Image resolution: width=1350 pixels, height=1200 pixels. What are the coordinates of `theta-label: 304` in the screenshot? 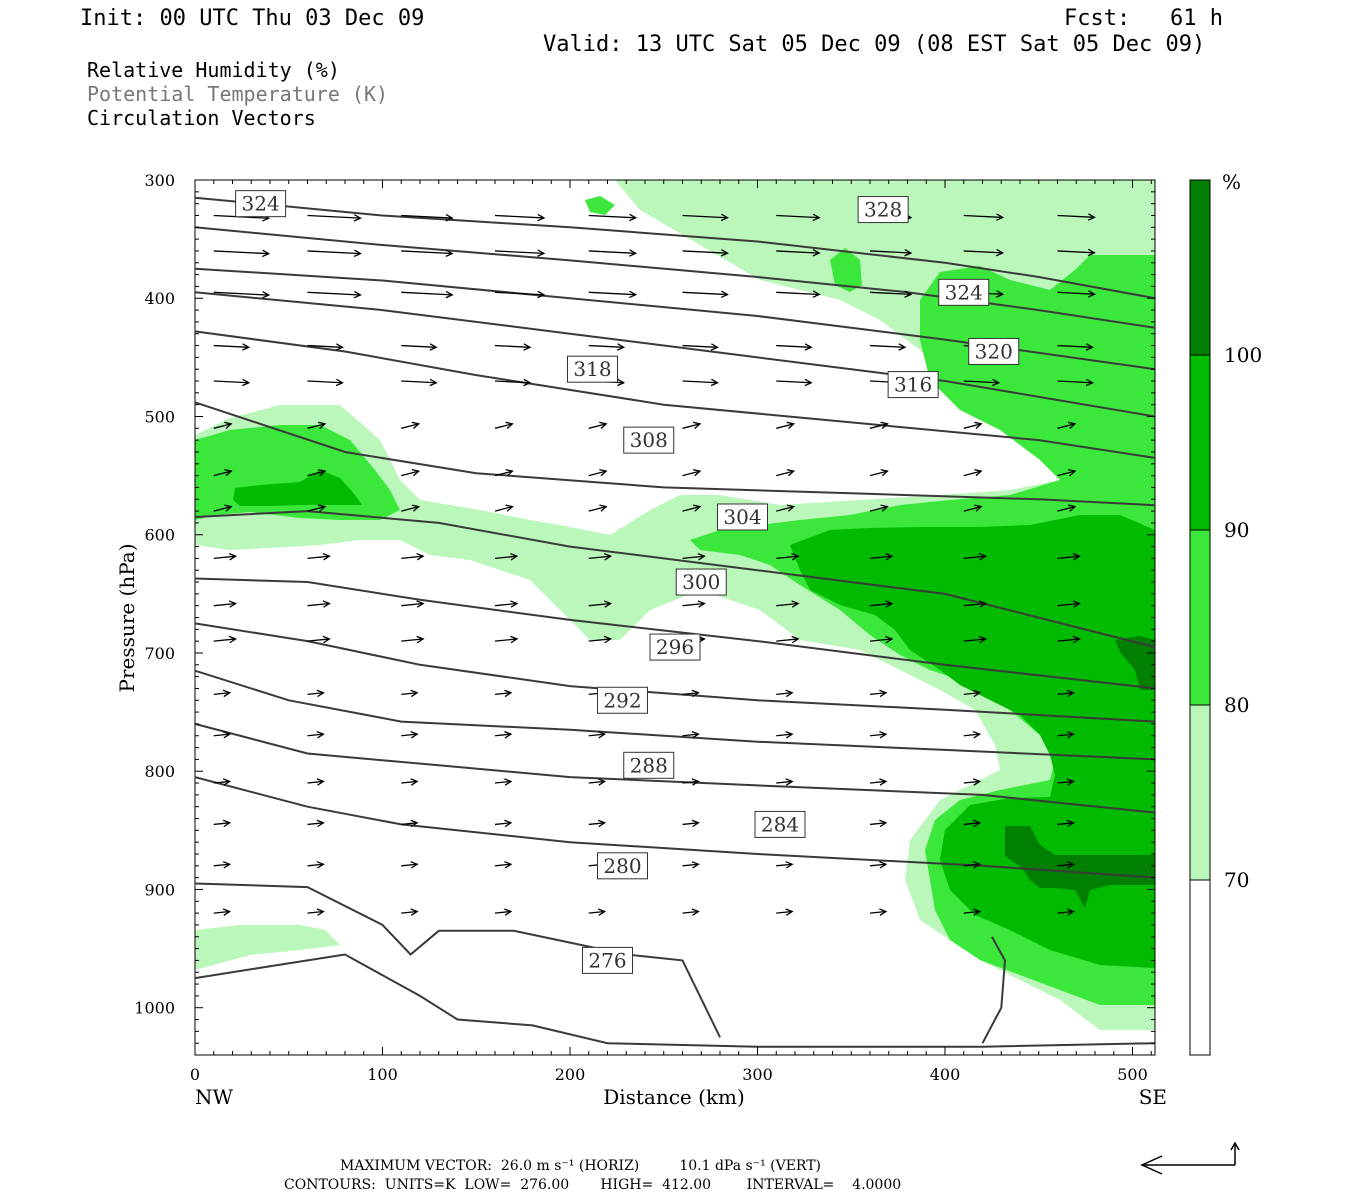 It's located at (742, 517).